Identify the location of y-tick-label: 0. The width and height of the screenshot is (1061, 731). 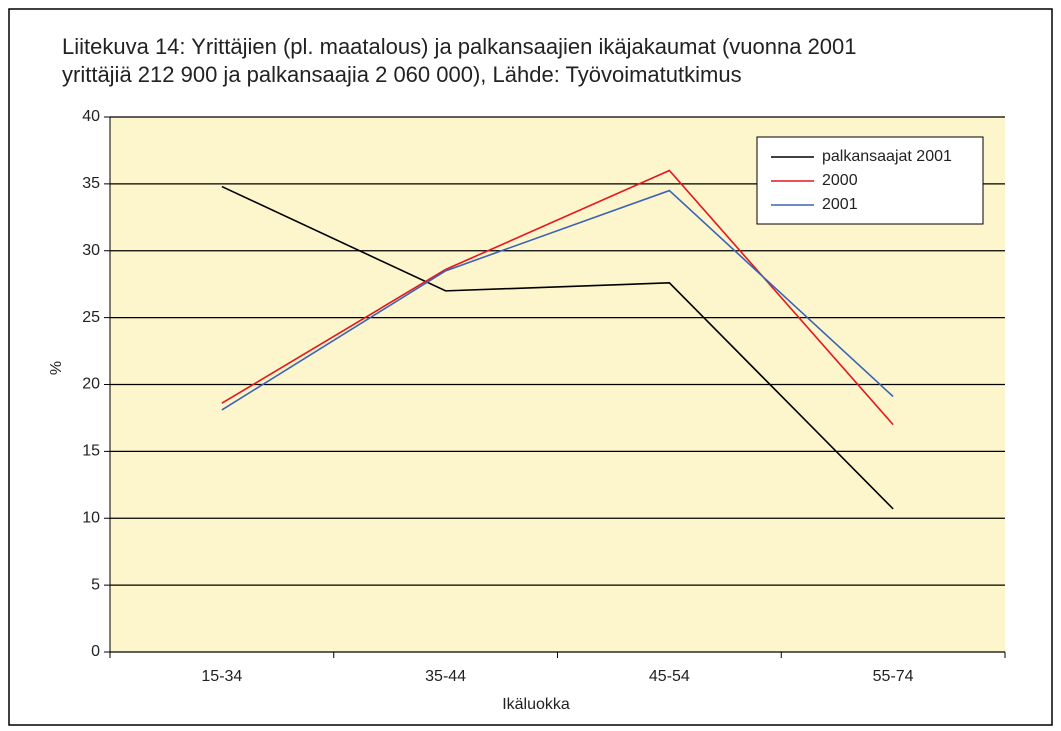
(95, 651).